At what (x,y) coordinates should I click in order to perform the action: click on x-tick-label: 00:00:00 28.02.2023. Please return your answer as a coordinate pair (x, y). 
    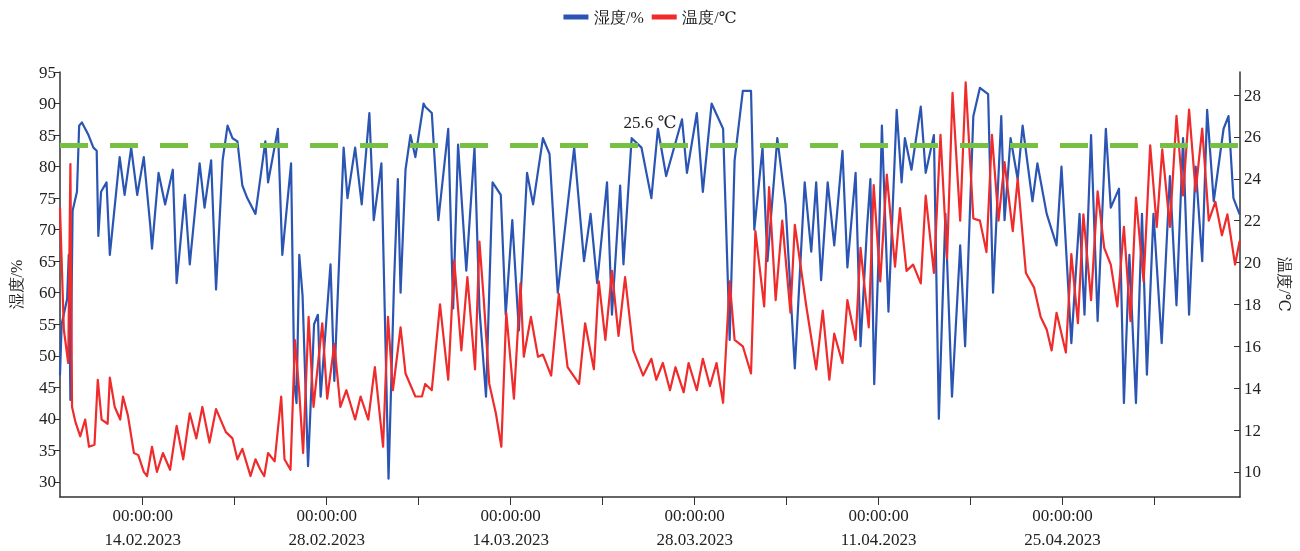
    Looking at the image, I should click on (326, 527).